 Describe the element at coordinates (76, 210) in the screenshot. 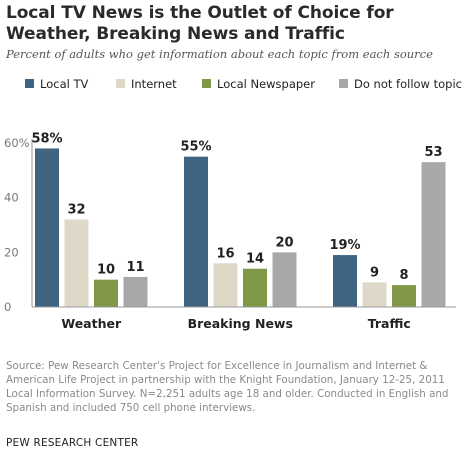

I see `data-label: 32` at that location.